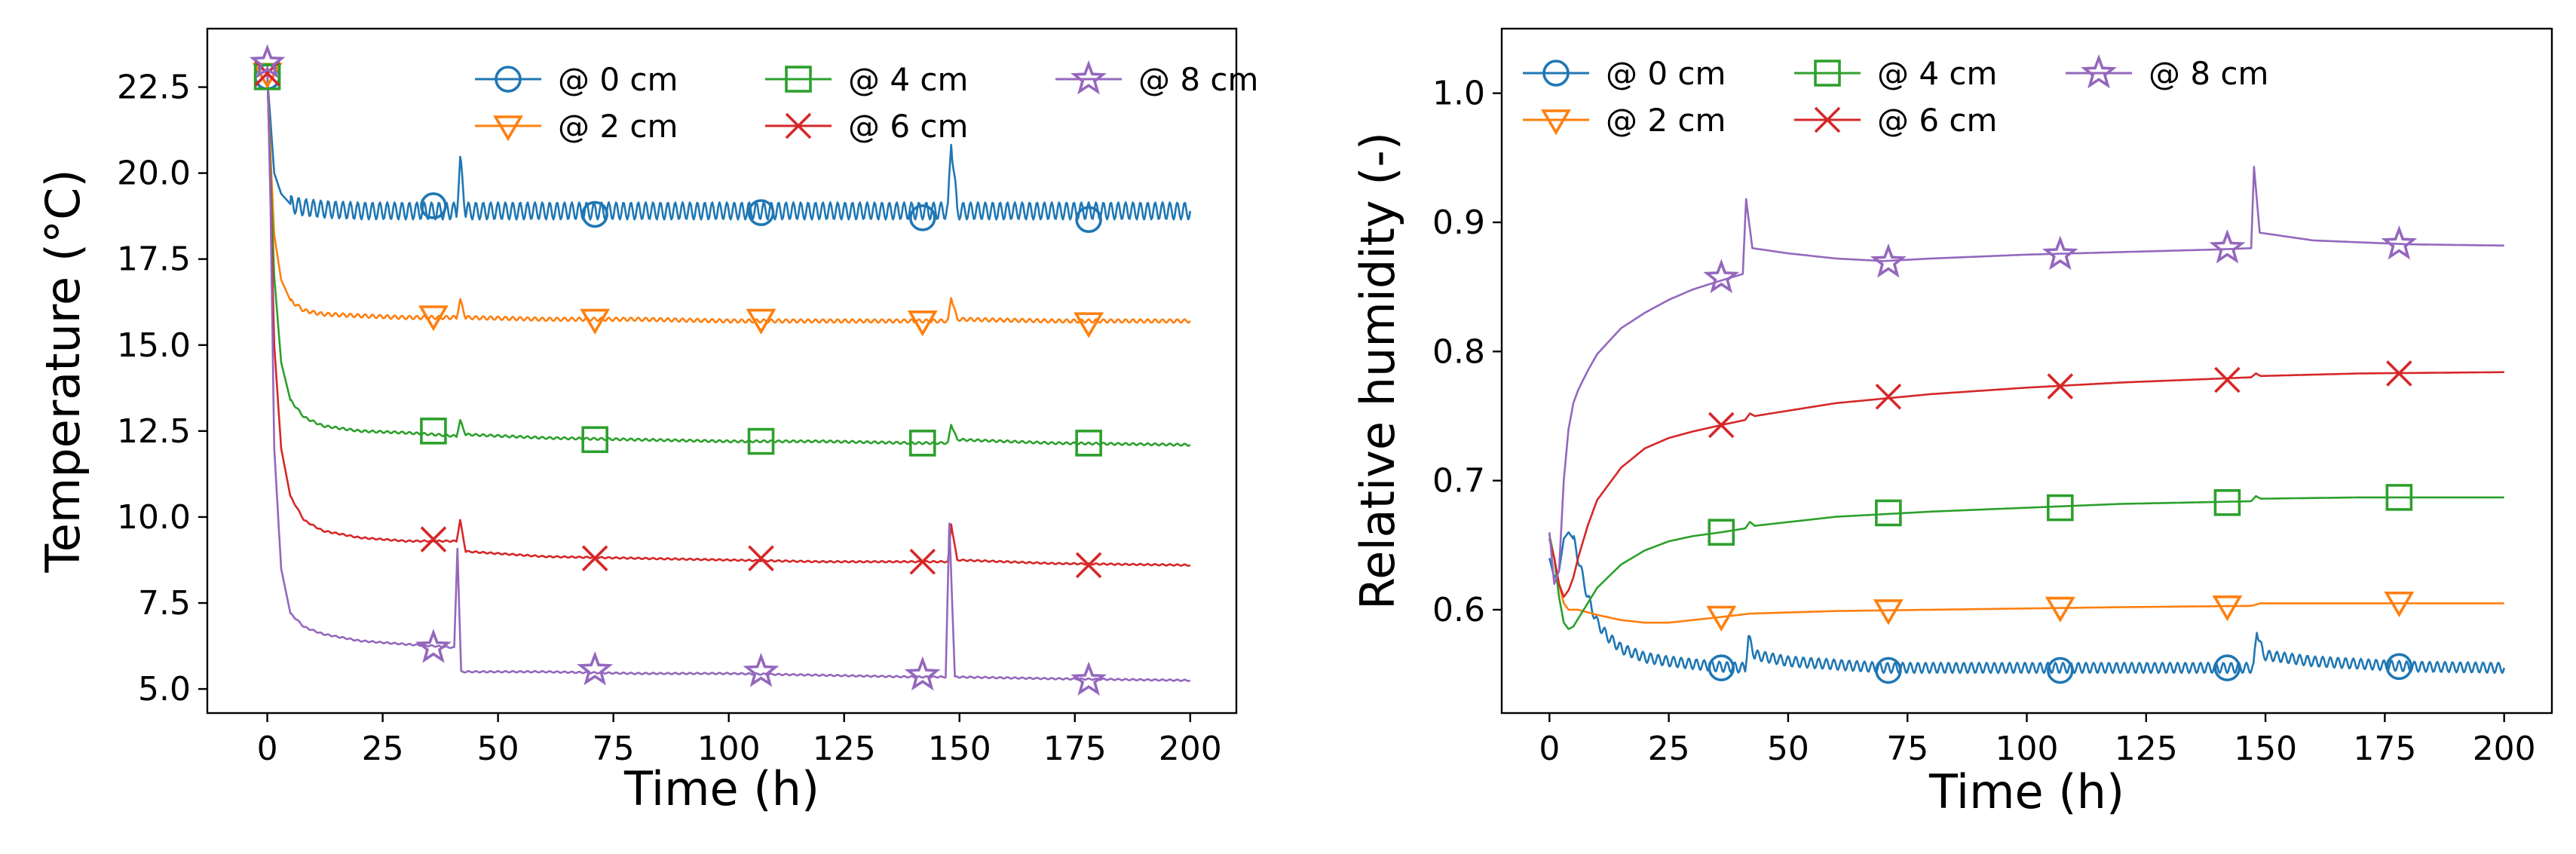 The image size is (2576, 854). What do you see at coordinates (2026, 562) in the screenshot?
I see `series-line-4-cm` at bounding box center [2026, 562].